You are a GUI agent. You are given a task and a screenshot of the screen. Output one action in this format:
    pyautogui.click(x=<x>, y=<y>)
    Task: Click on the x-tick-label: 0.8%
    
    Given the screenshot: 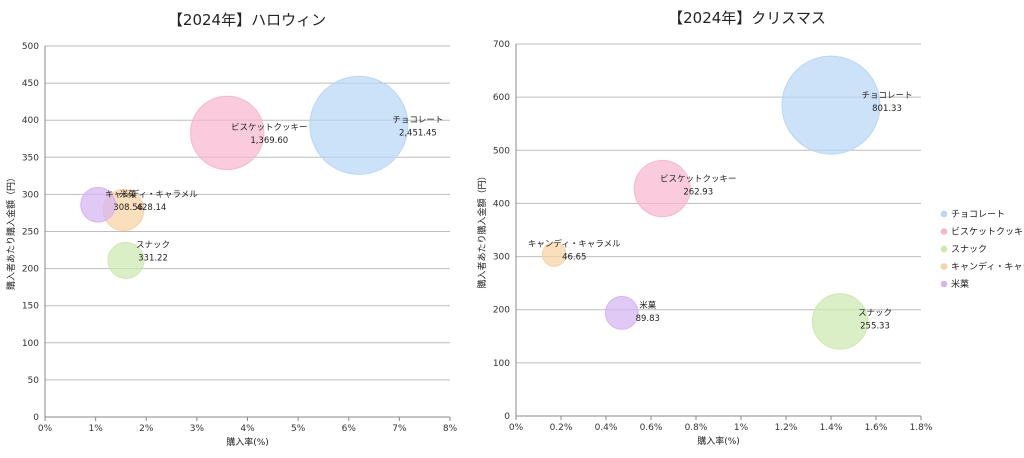 What is the action you would take?
    pyautogui.click(x=696, y=428)
    